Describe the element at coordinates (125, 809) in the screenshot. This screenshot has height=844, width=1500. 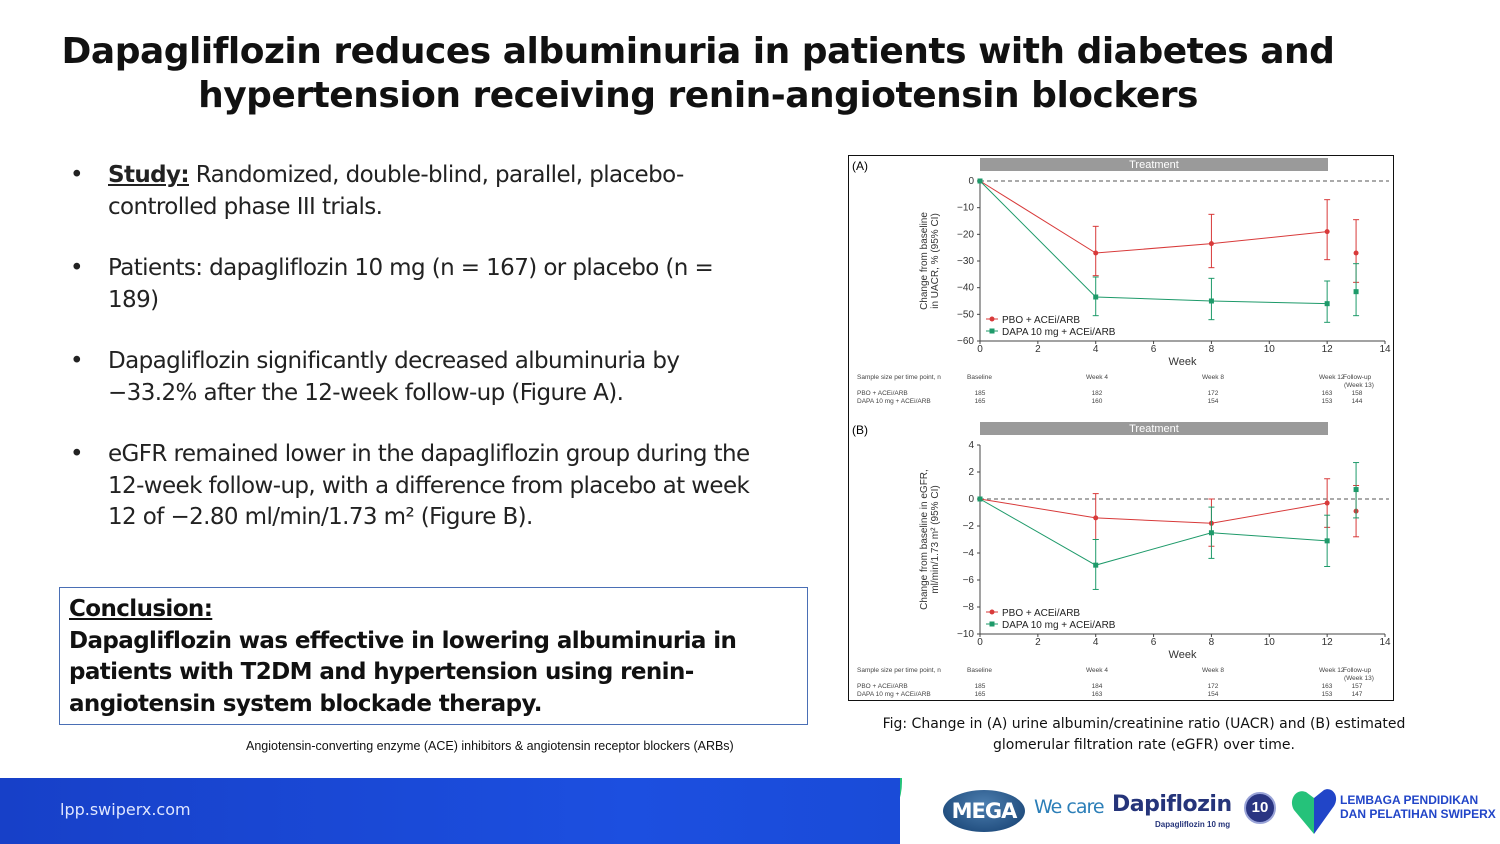
I see `footer-url: lpp.swiperx.com` at that location.